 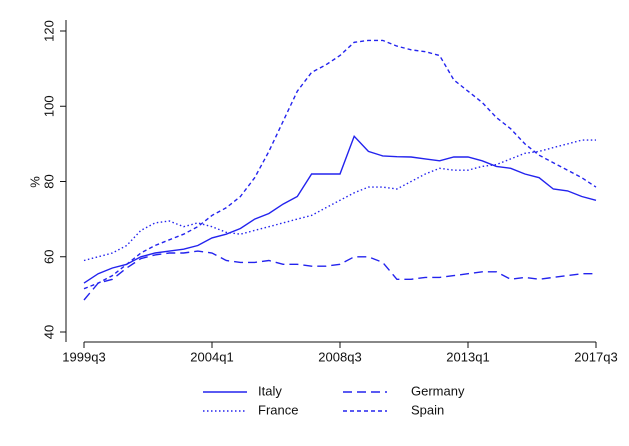 I want to click on legend-label: Spain, so click(x=427, y=409).